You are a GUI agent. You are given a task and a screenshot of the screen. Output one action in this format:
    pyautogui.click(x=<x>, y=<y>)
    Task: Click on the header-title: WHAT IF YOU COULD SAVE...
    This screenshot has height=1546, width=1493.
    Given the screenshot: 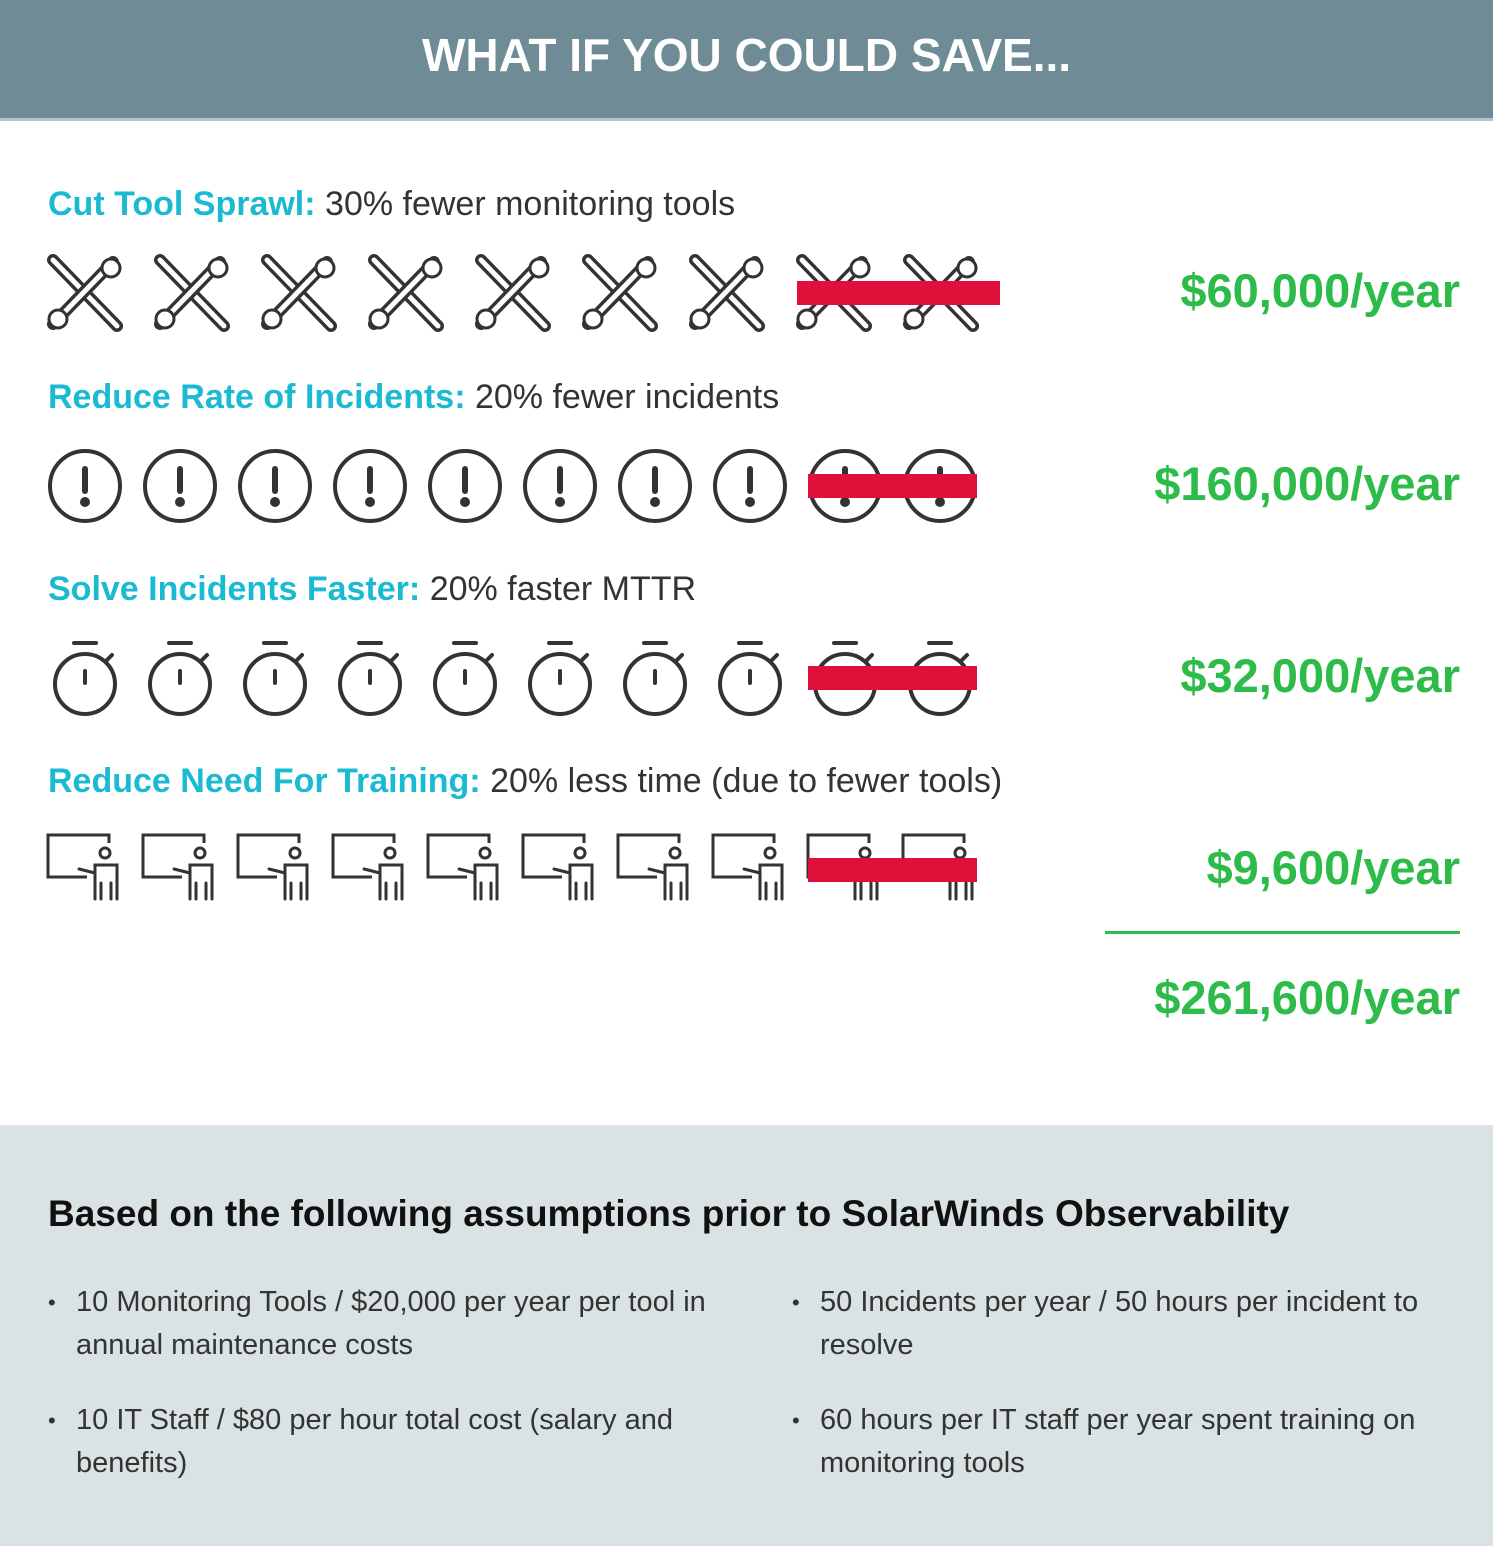 What is the action you would take?
    pyautogui.click(x=746, y=55)
    